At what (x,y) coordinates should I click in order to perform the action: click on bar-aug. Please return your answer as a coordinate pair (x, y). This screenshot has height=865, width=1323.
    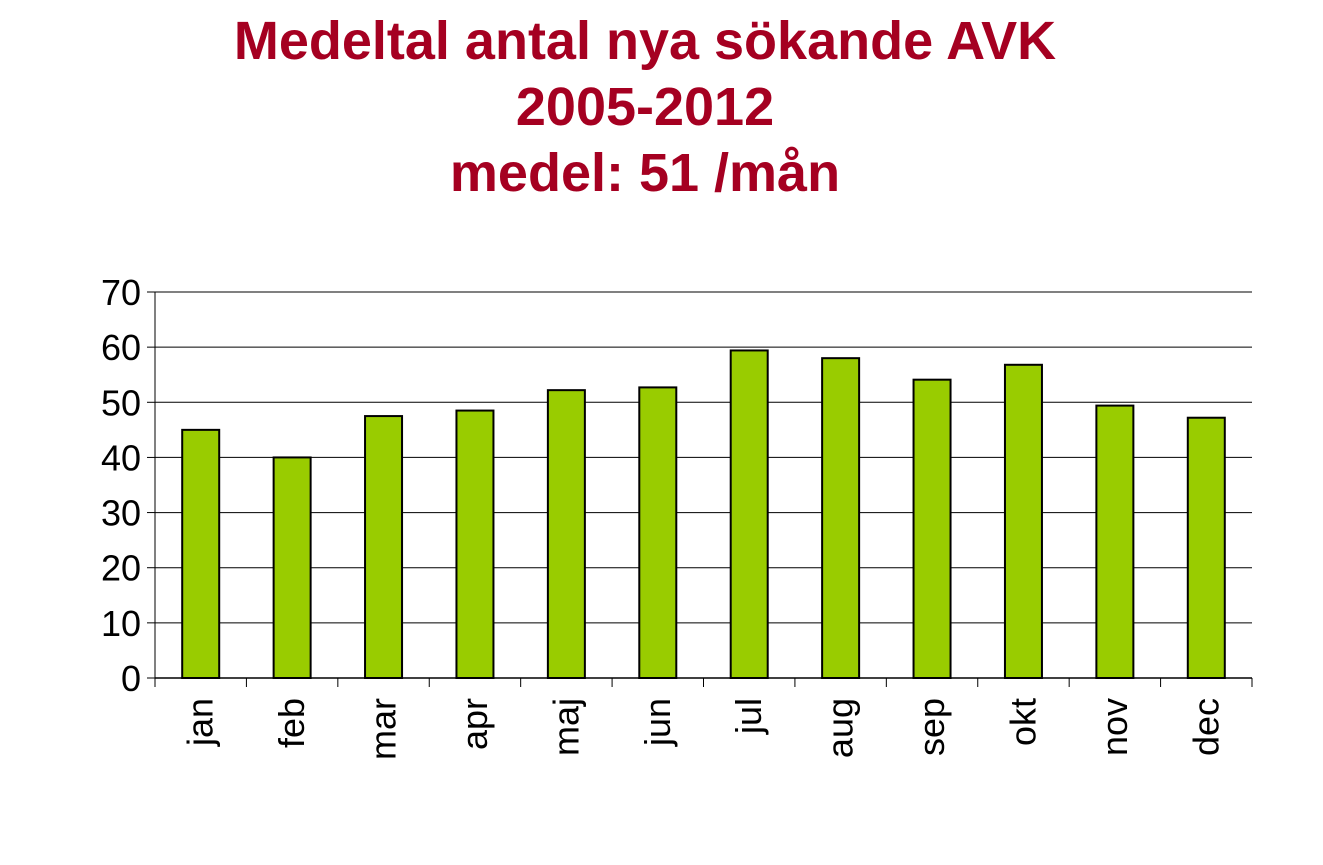
    Looking at the image, I should click on (841, 518).